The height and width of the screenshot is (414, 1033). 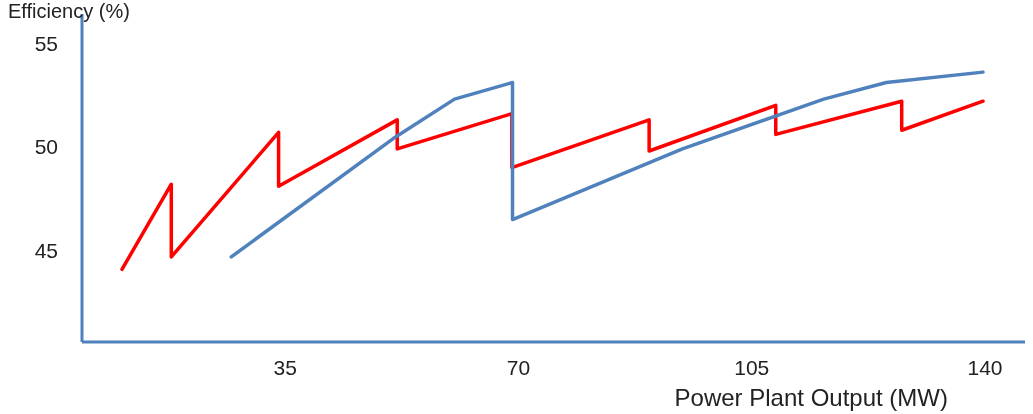 I want to click on y-tick-label: 55, so click(x=46, y=43).